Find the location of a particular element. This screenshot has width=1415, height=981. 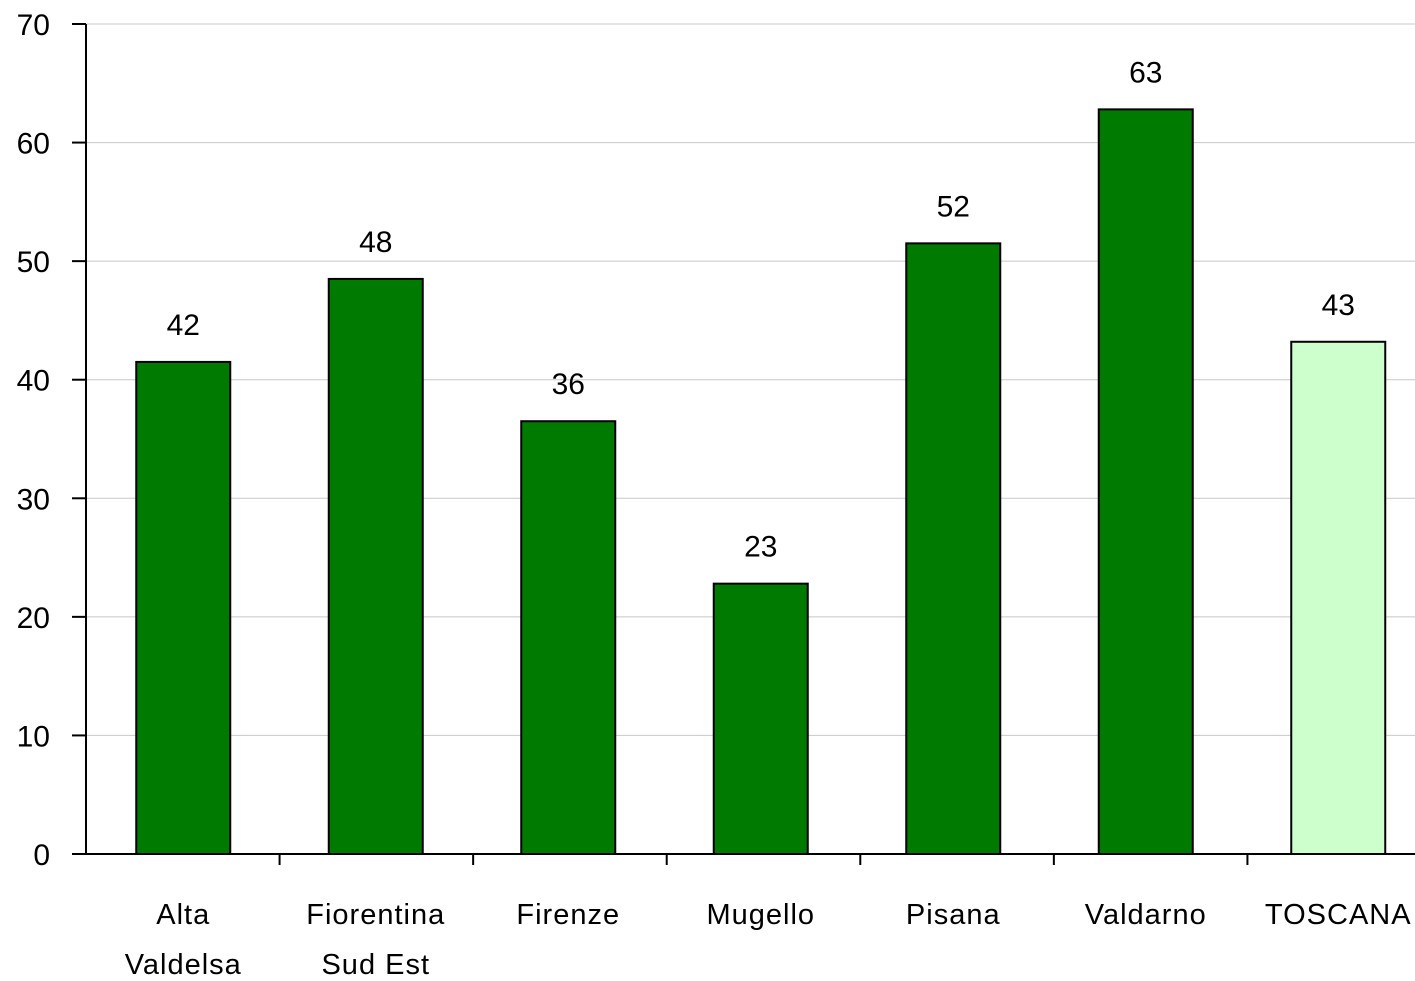

bar-toscana is located at coordinates (1338, 597).